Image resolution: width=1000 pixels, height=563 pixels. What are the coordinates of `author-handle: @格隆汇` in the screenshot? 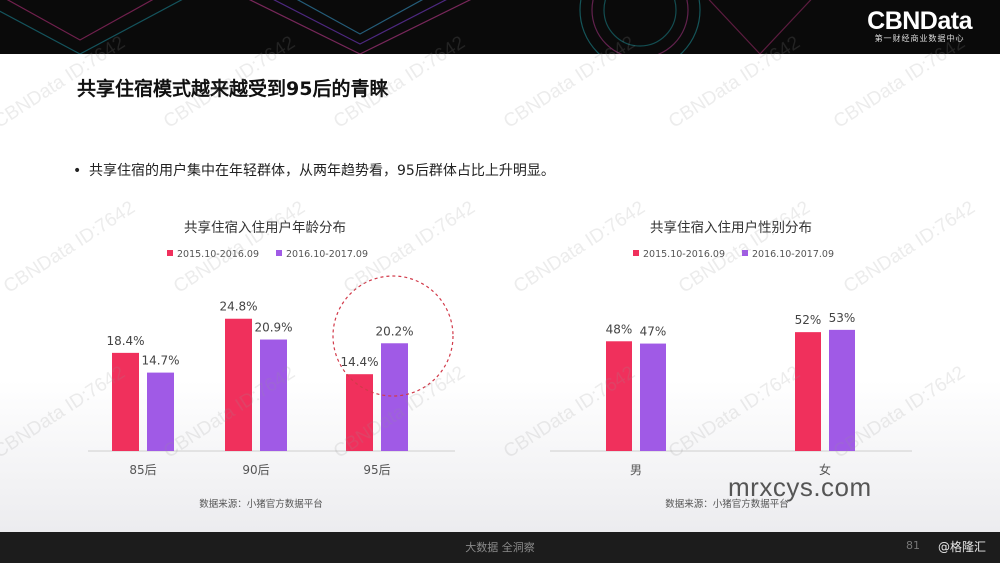 It's located at (962, 547).